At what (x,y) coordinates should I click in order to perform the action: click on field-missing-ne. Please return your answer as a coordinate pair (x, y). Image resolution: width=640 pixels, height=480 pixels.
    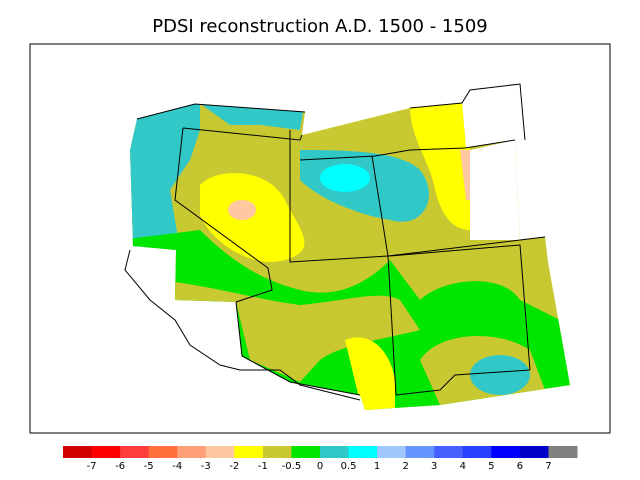
    Looking at the image, I should click on (495, 190).